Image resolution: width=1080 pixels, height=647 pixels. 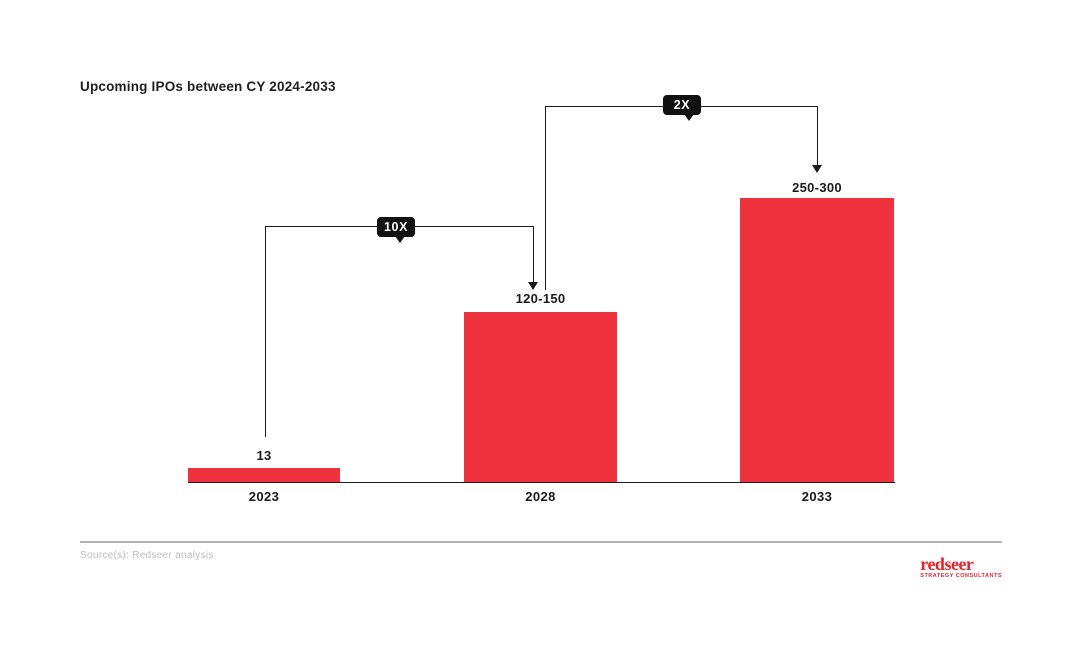 What do you see at coordinates (541, 542) in the screenshot?
I see `footer-divider` at bounding box center [541, 542].